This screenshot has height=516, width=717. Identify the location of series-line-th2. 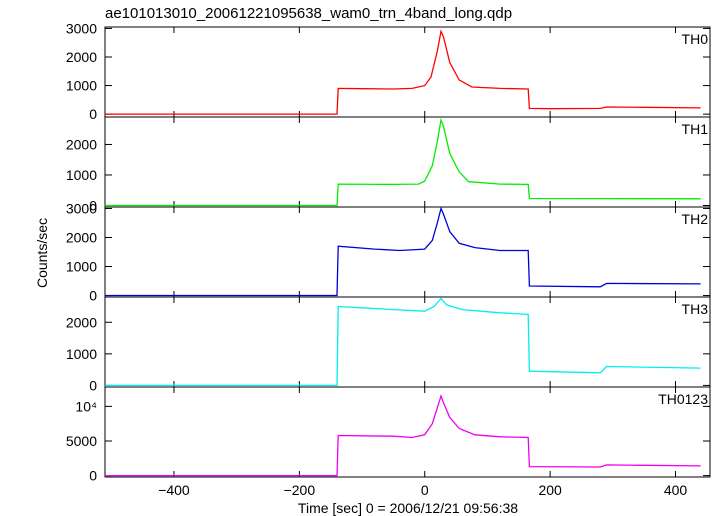
(403, 251).